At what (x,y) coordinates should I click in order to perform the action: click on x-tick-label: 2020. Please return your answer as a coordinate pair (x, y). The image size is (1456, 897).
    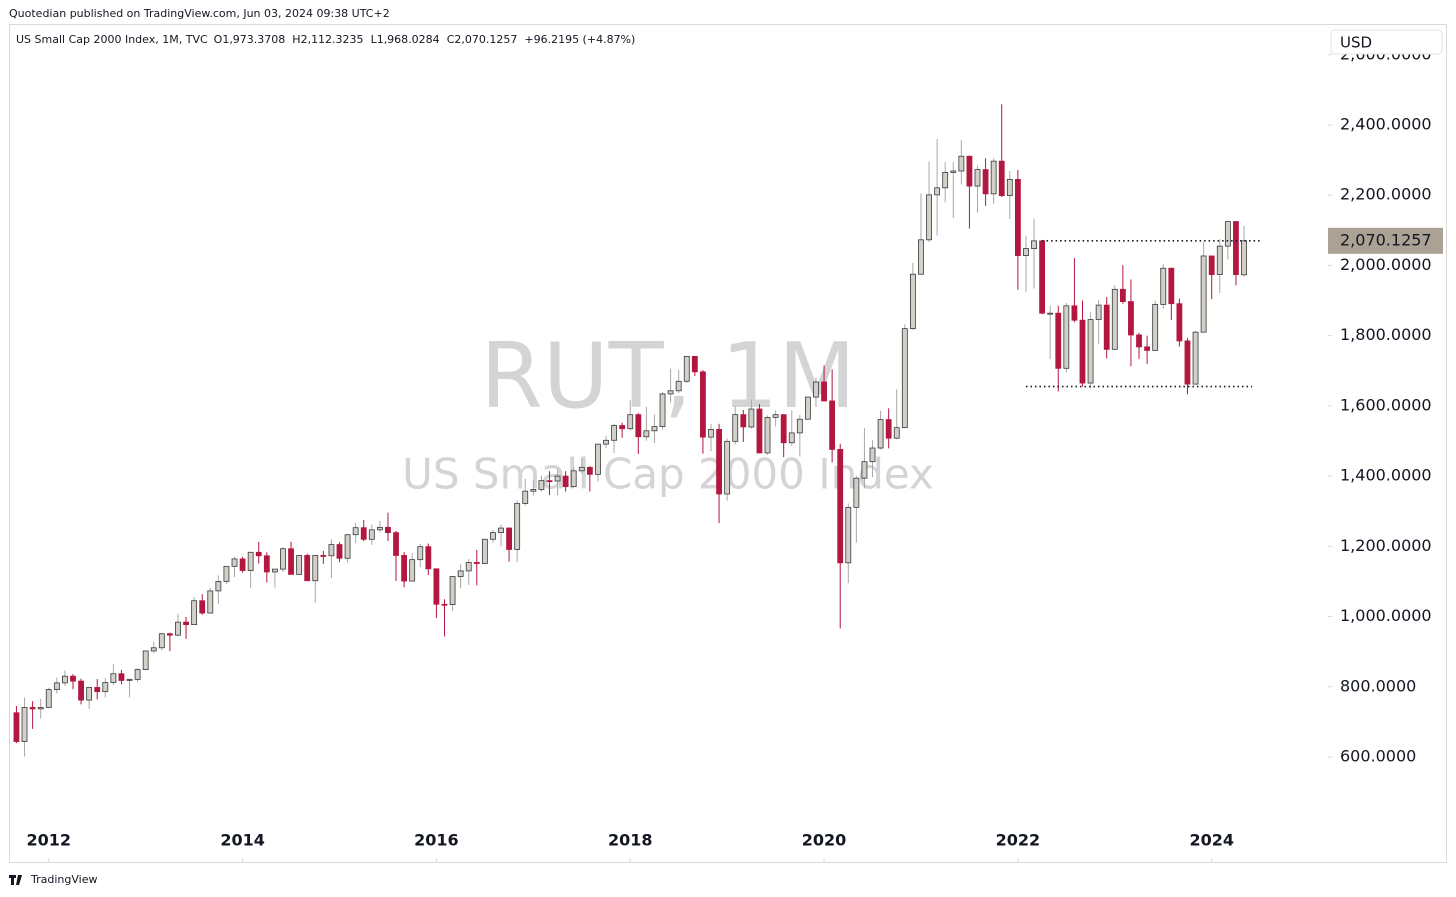
    Looking at the image, I should click on (824, 840).